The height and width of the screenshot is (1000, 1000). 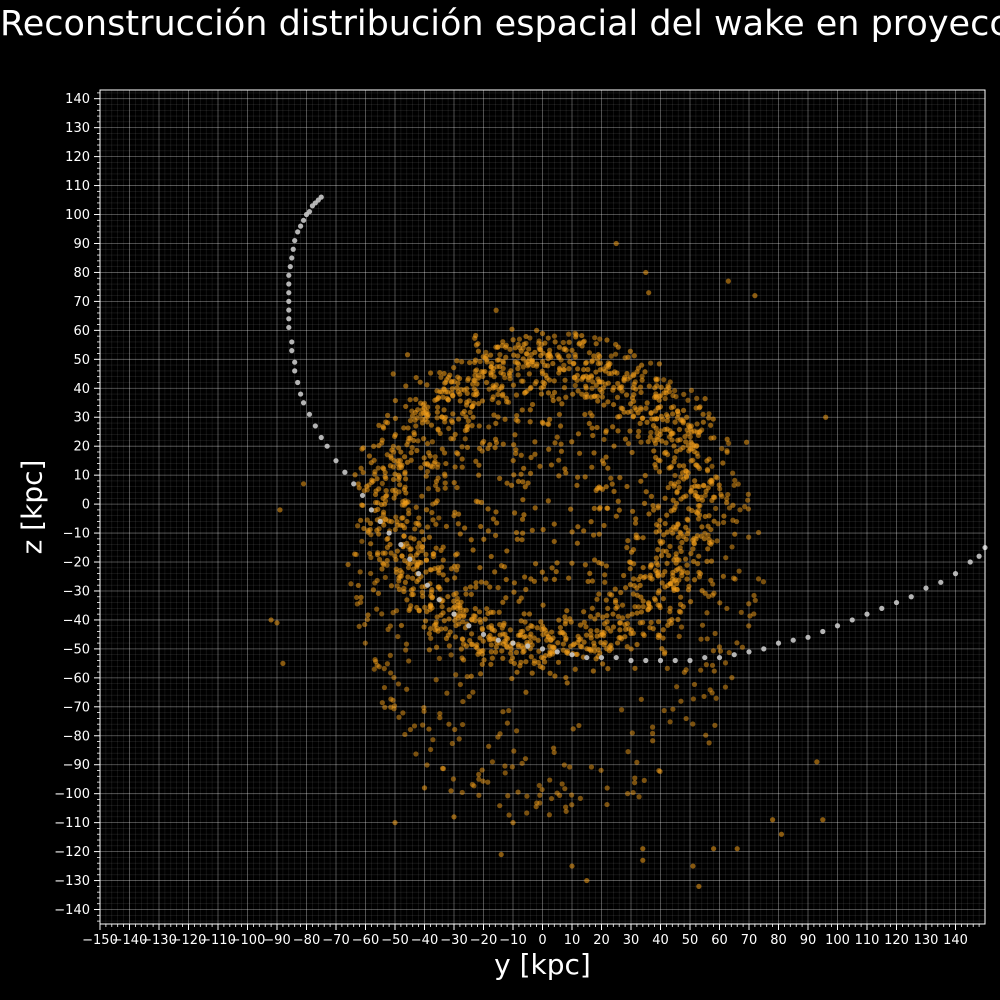 What do you see at coordinates (81, 244) in the screenshot?
I see `y-tick-label: 90` at bounding box center [81, 244].